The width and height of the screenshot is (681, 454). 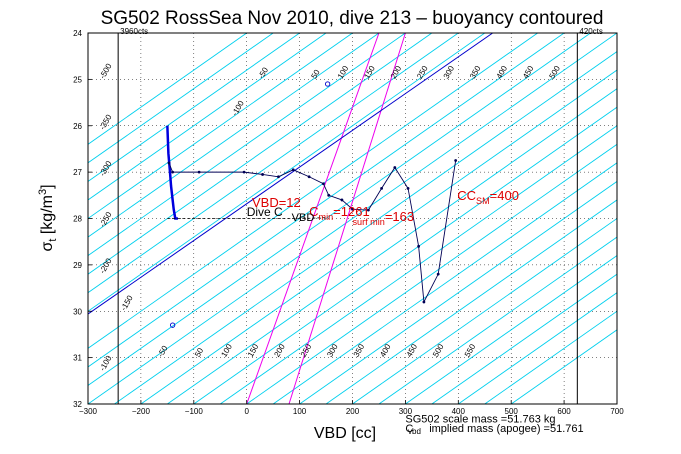 I want to click on y-tick-label: 30, so click(x=77, y=311).